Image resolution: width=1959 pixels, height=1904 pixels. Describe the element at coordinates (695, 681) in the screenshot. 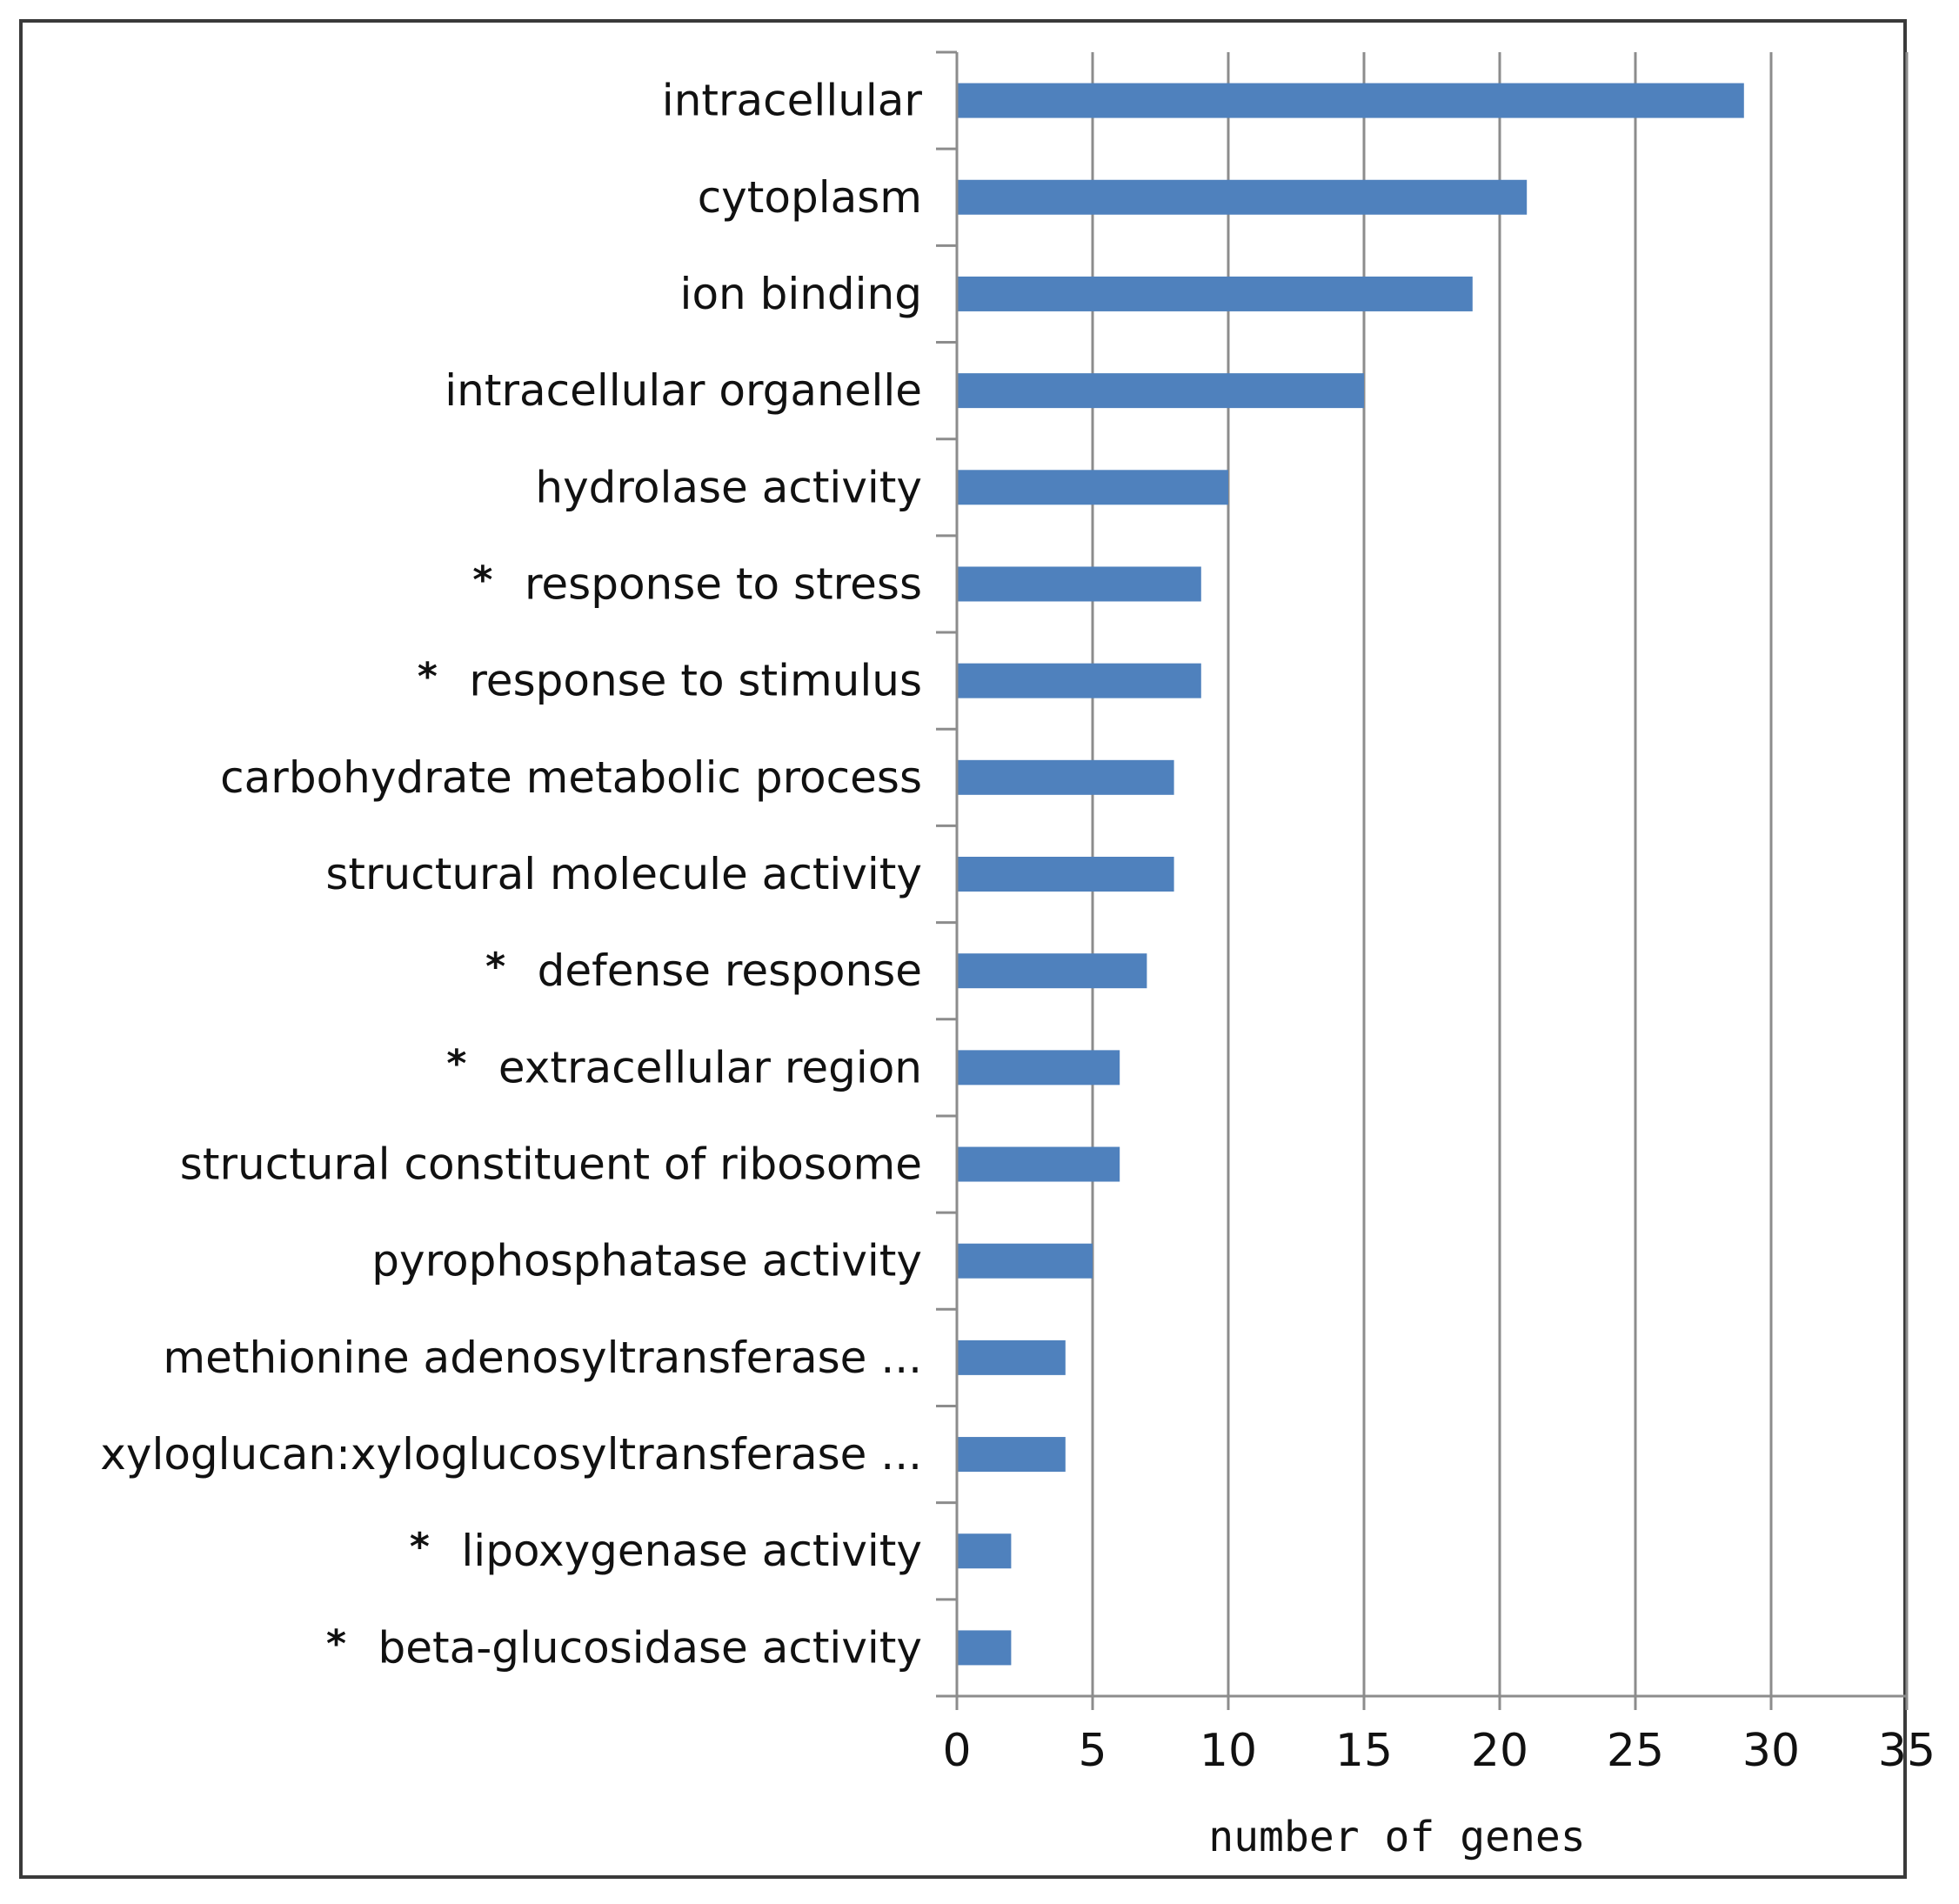

I see `category-label-6: response to stimulus` at that location.